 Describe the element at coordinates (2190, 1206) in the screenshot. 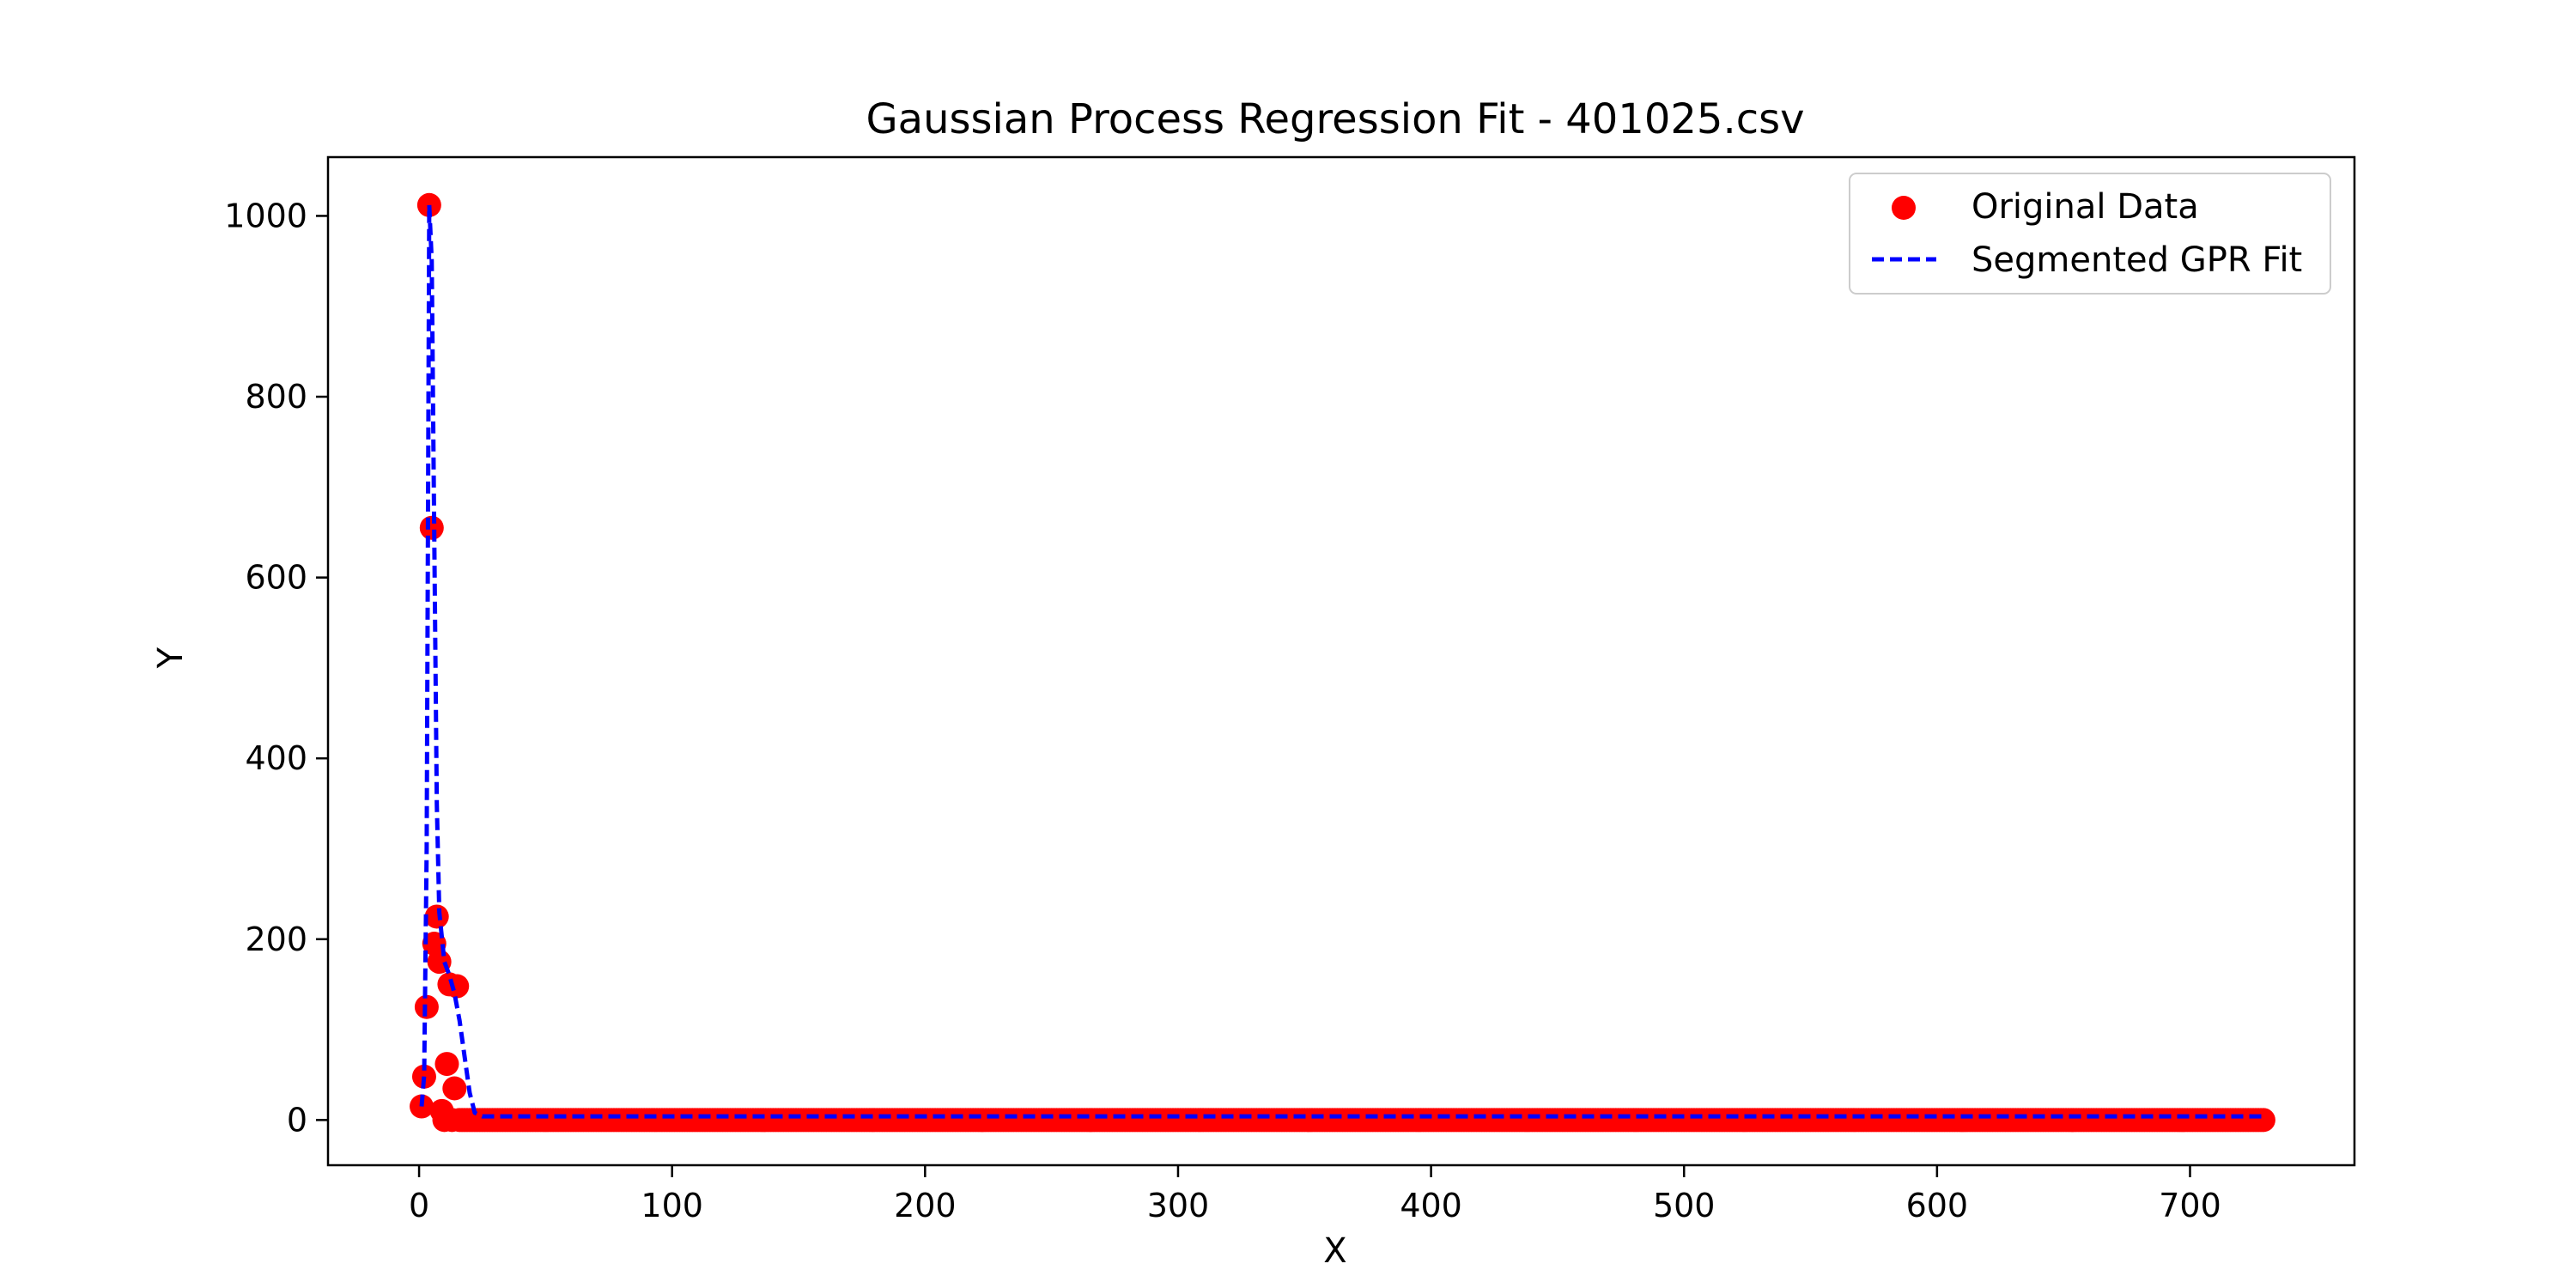

I see `x-tick-label: 700` at that location.